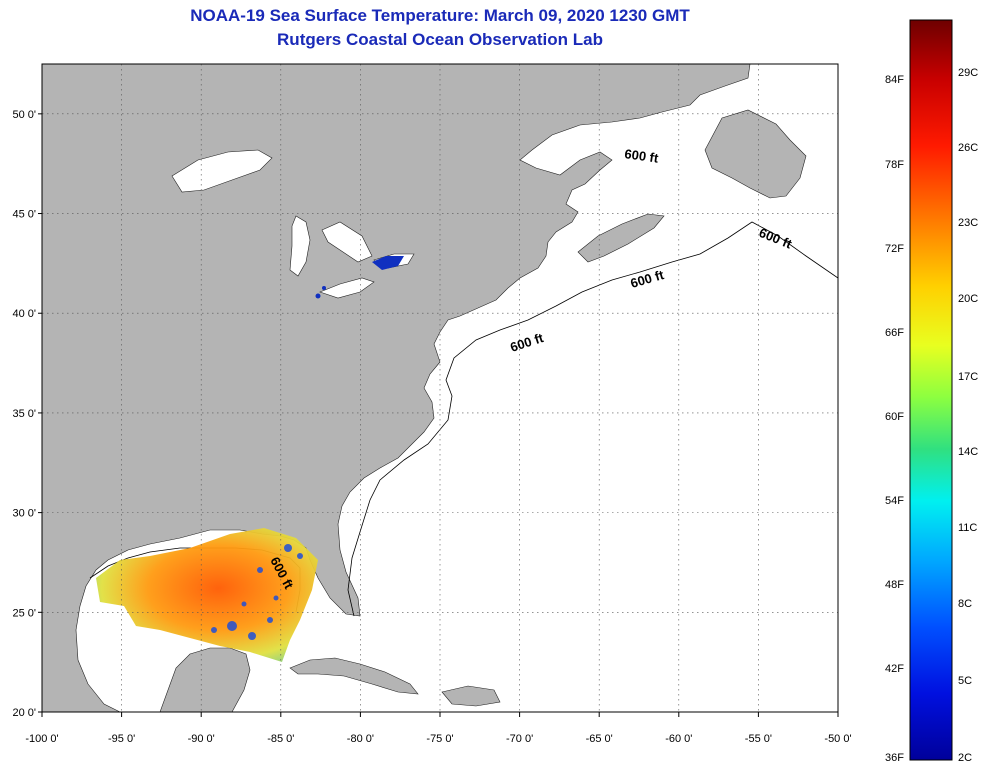 The image size is (984, 770). Describe the element at coordinates (968, 299) in the screenshot. I see `colorbar-c-label: 20C` at that location.